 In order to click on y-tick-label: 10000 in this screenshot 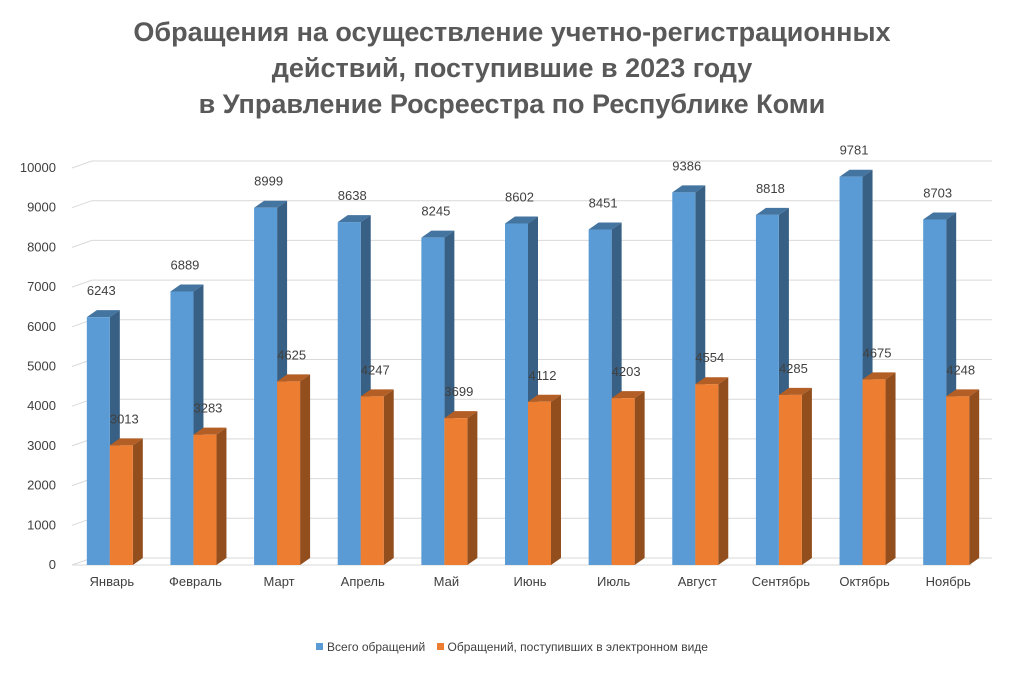, I will do `click(38, 167)`.